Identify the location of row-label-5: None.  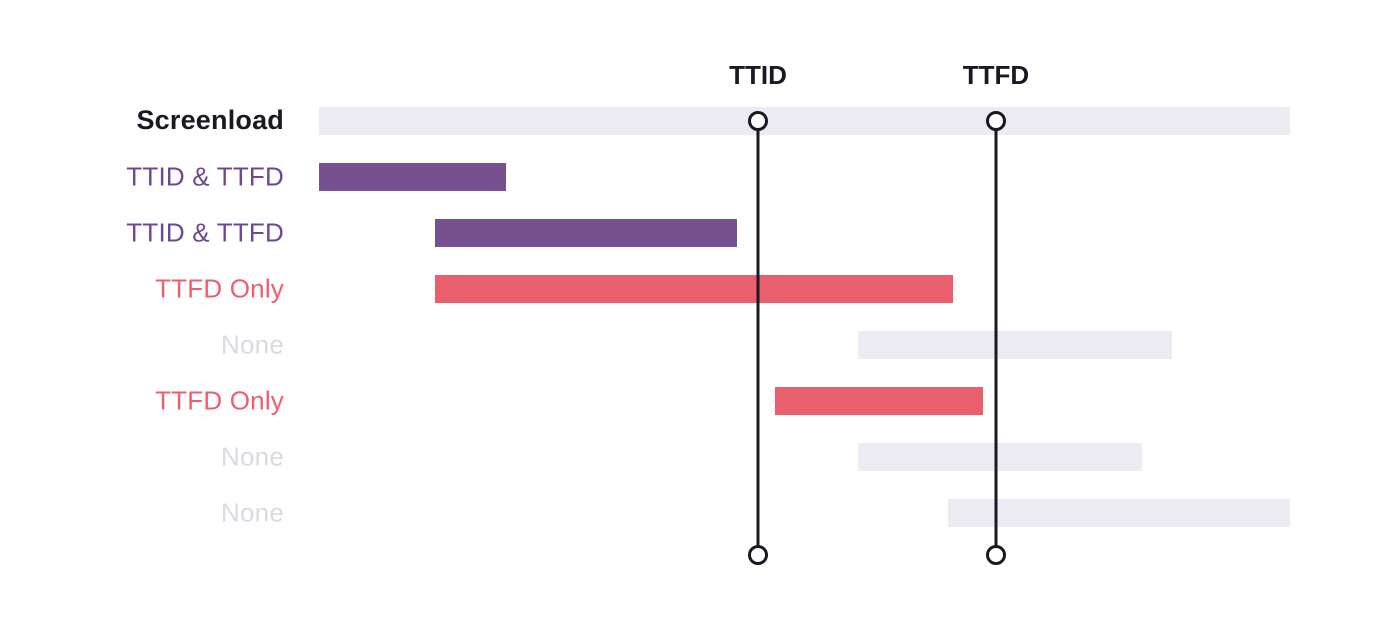
(252, 344).